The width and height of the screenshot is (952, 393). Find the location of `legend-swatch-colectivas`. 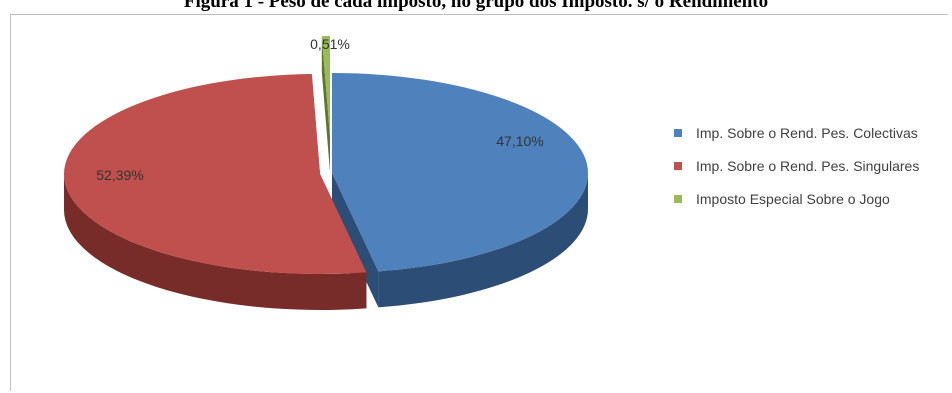

legend-swatch-colectivas is located at coordinates (678, 133).